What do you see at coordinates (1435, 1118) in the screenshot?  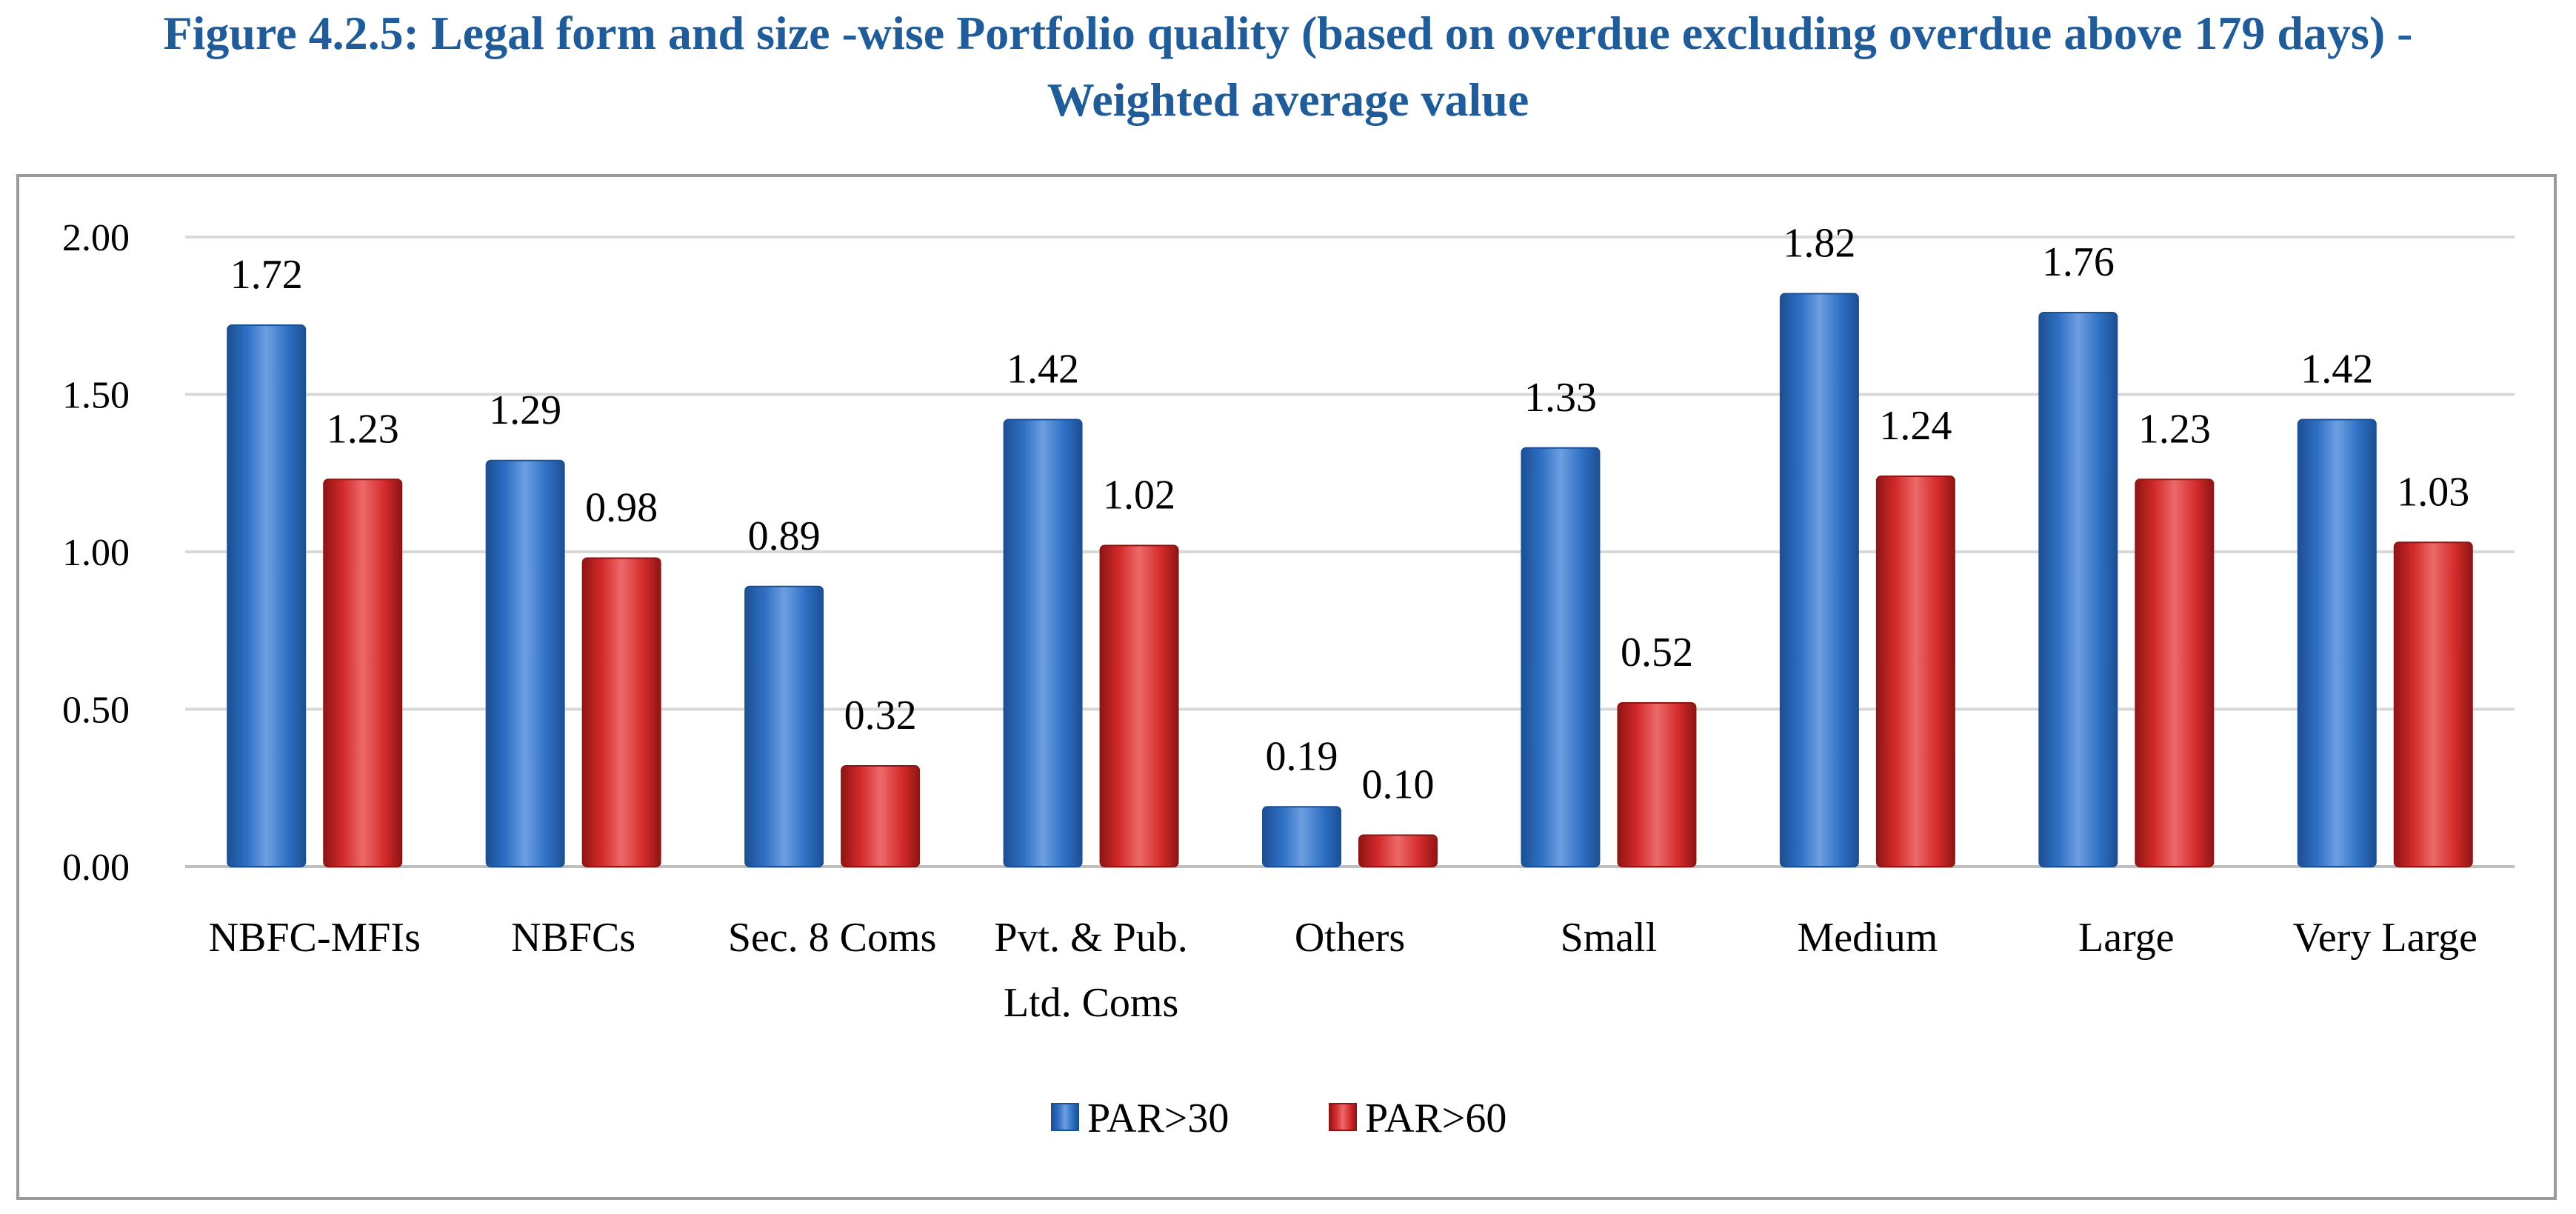 I see `legend-label: PAR>60` at bounding box center [1435, 1118].